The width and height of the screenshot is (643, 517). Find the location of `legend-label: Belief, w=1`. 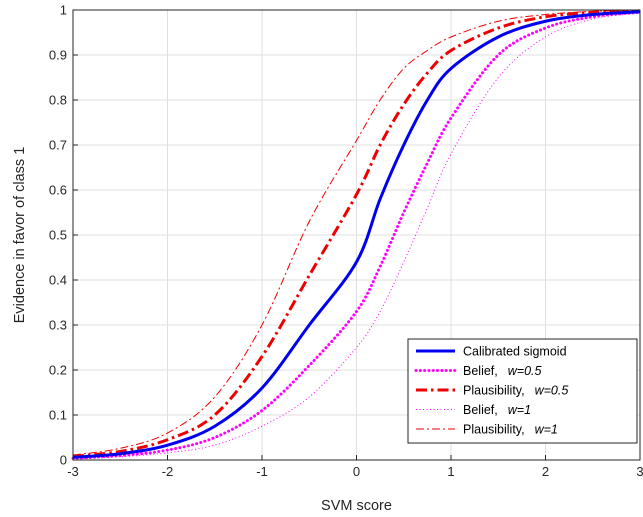

legend-label: Belief, w=1 is located at coordinates (497, 410).